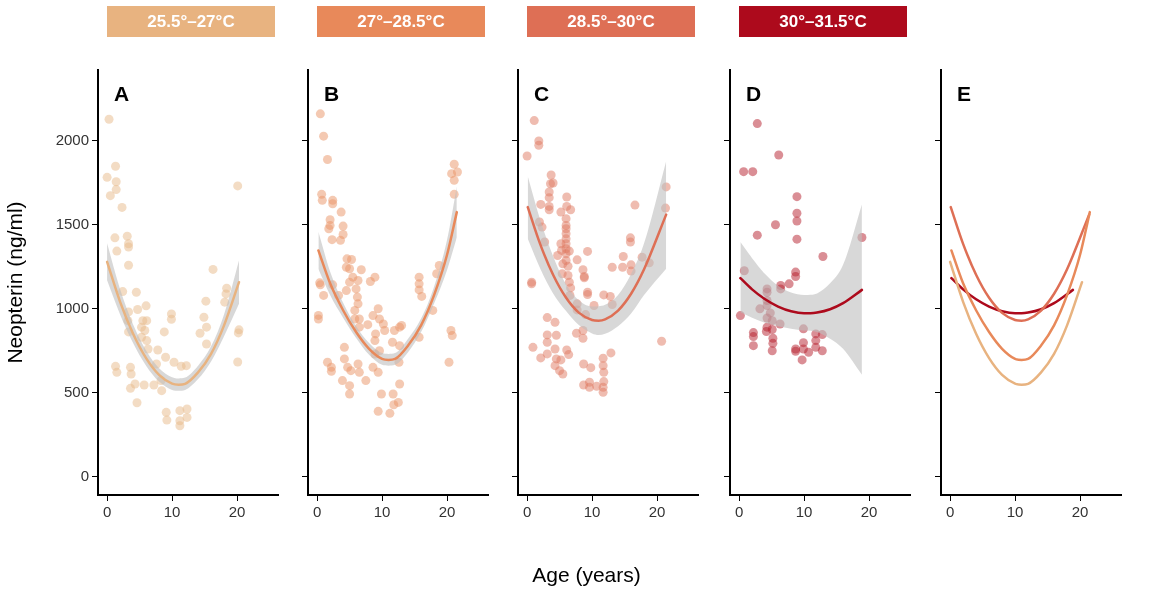  I want to click on text: E, so click(964, 93).